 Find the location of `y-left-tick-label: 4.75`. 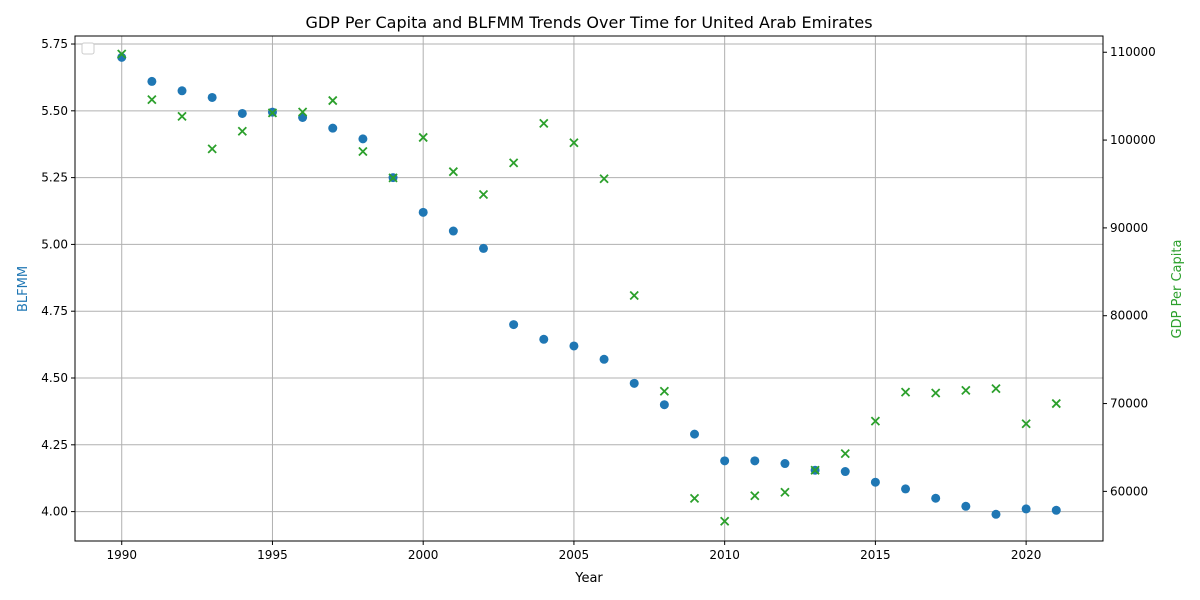

y-left-tick-label: 4.75 is located at coordinates (54, 311).